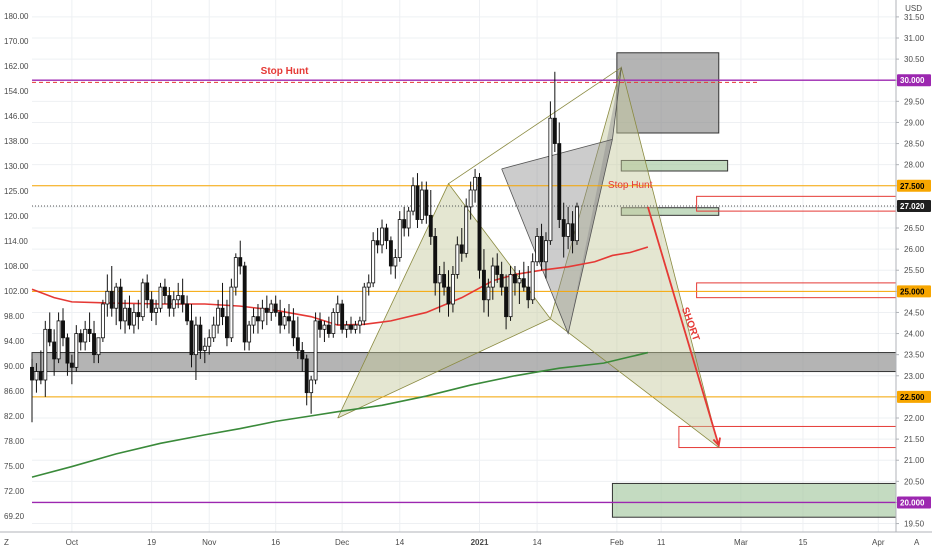  What do you see at coordinates (16, 241) in the screenshot?
I see `left-tick-label: 114.00` at bounding box center [16, 241].